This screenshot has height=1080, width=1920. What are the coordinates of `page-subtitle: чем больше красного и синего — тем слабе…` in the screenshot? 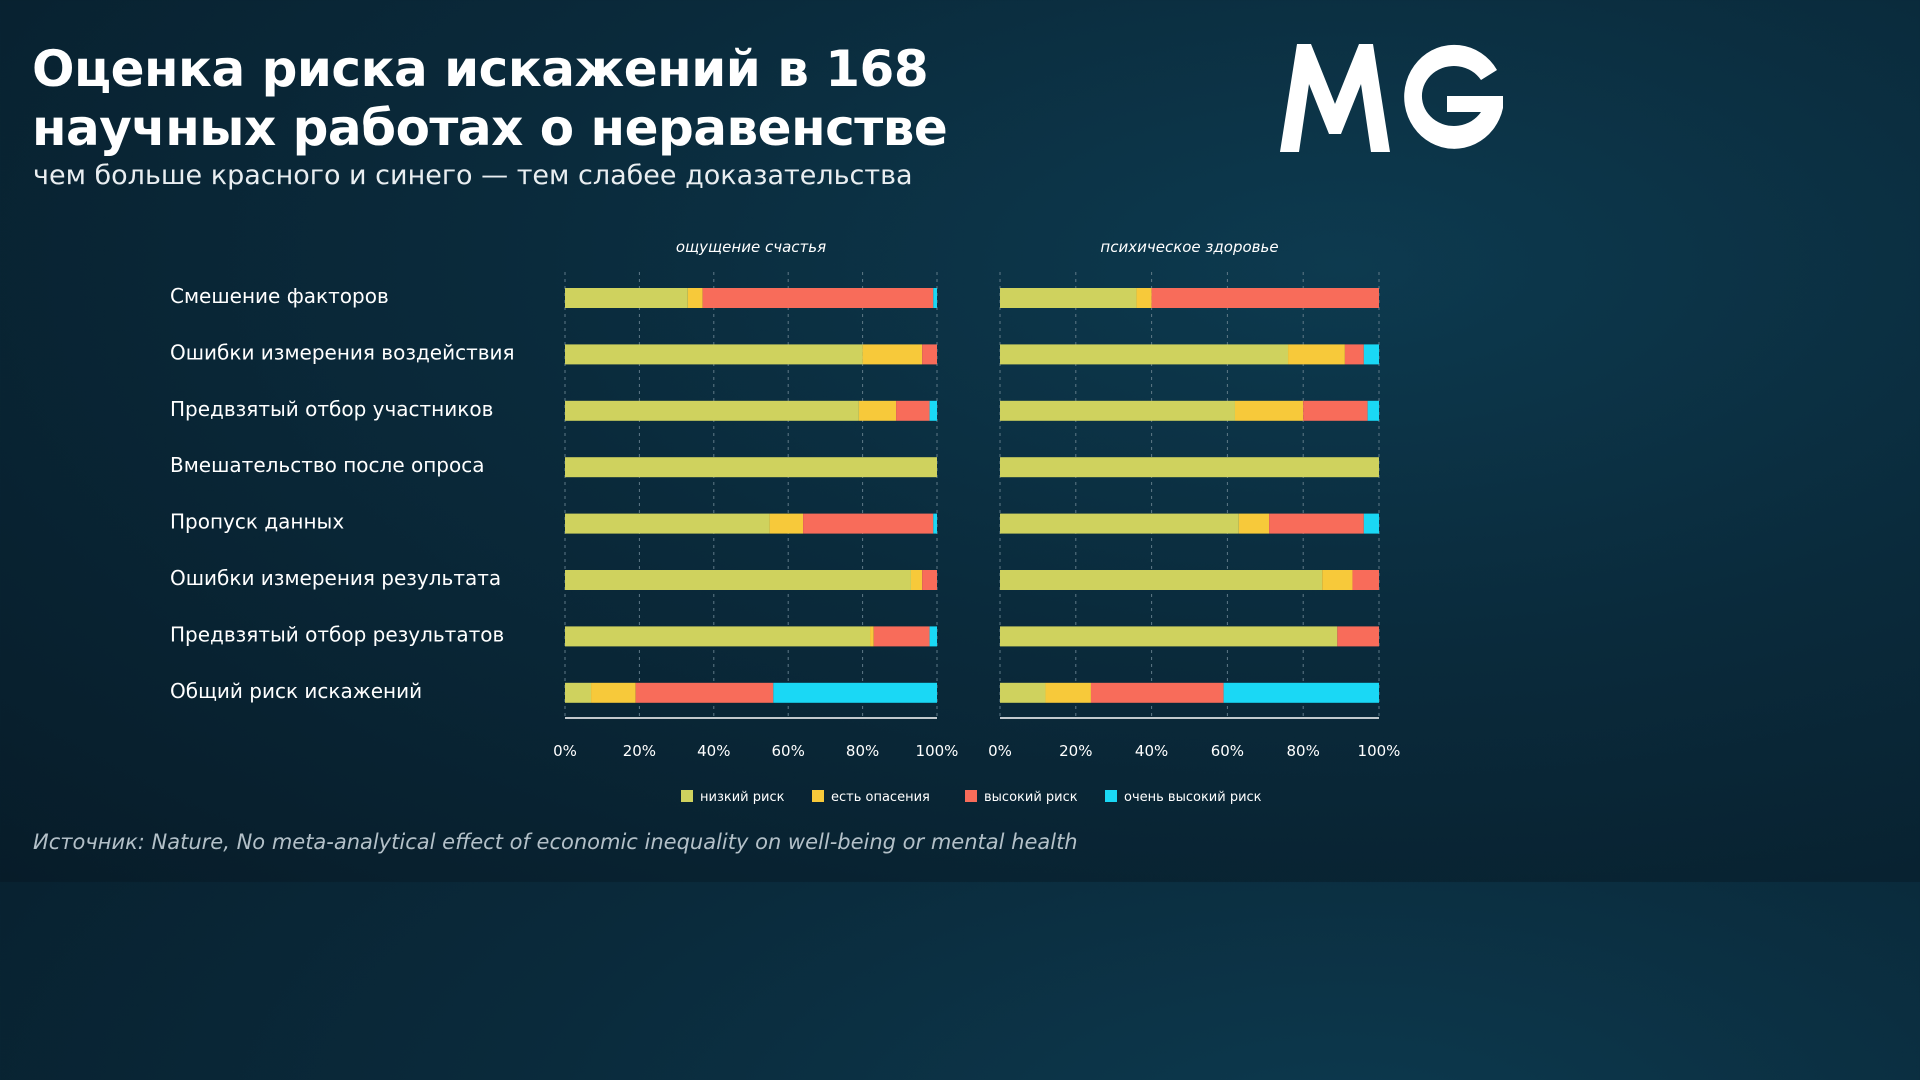 It's located at (473, 175).